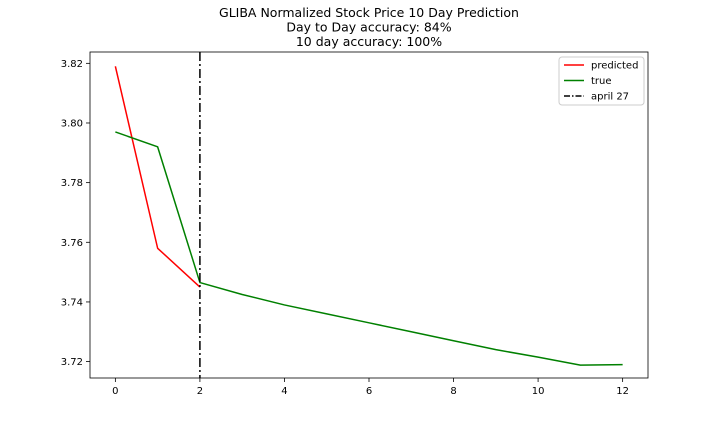  What do you see at coordinates (72, 243) in the screenshot?
I see `y-tick-label: 3.76` at bounding box center [72, 243].